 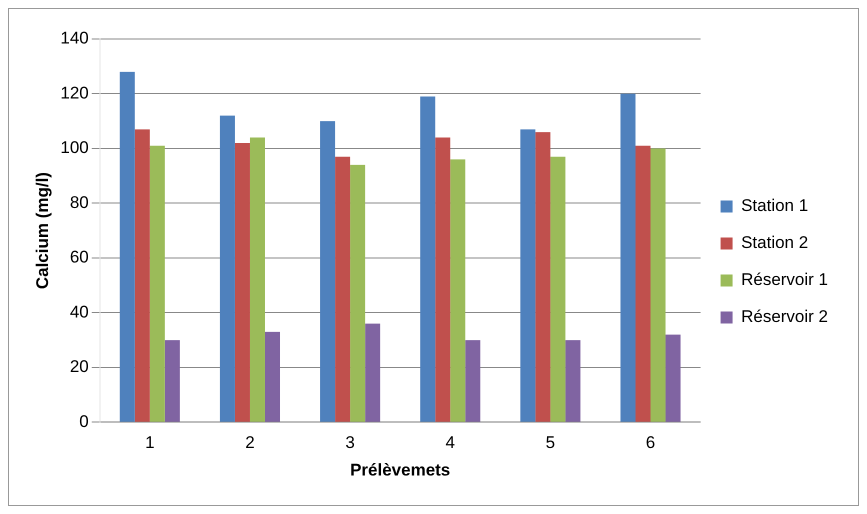 What do you see at coordinates (450, 442) in the screenshot?
I see `x-tick-label: 4` at bounding box center [450, 442].